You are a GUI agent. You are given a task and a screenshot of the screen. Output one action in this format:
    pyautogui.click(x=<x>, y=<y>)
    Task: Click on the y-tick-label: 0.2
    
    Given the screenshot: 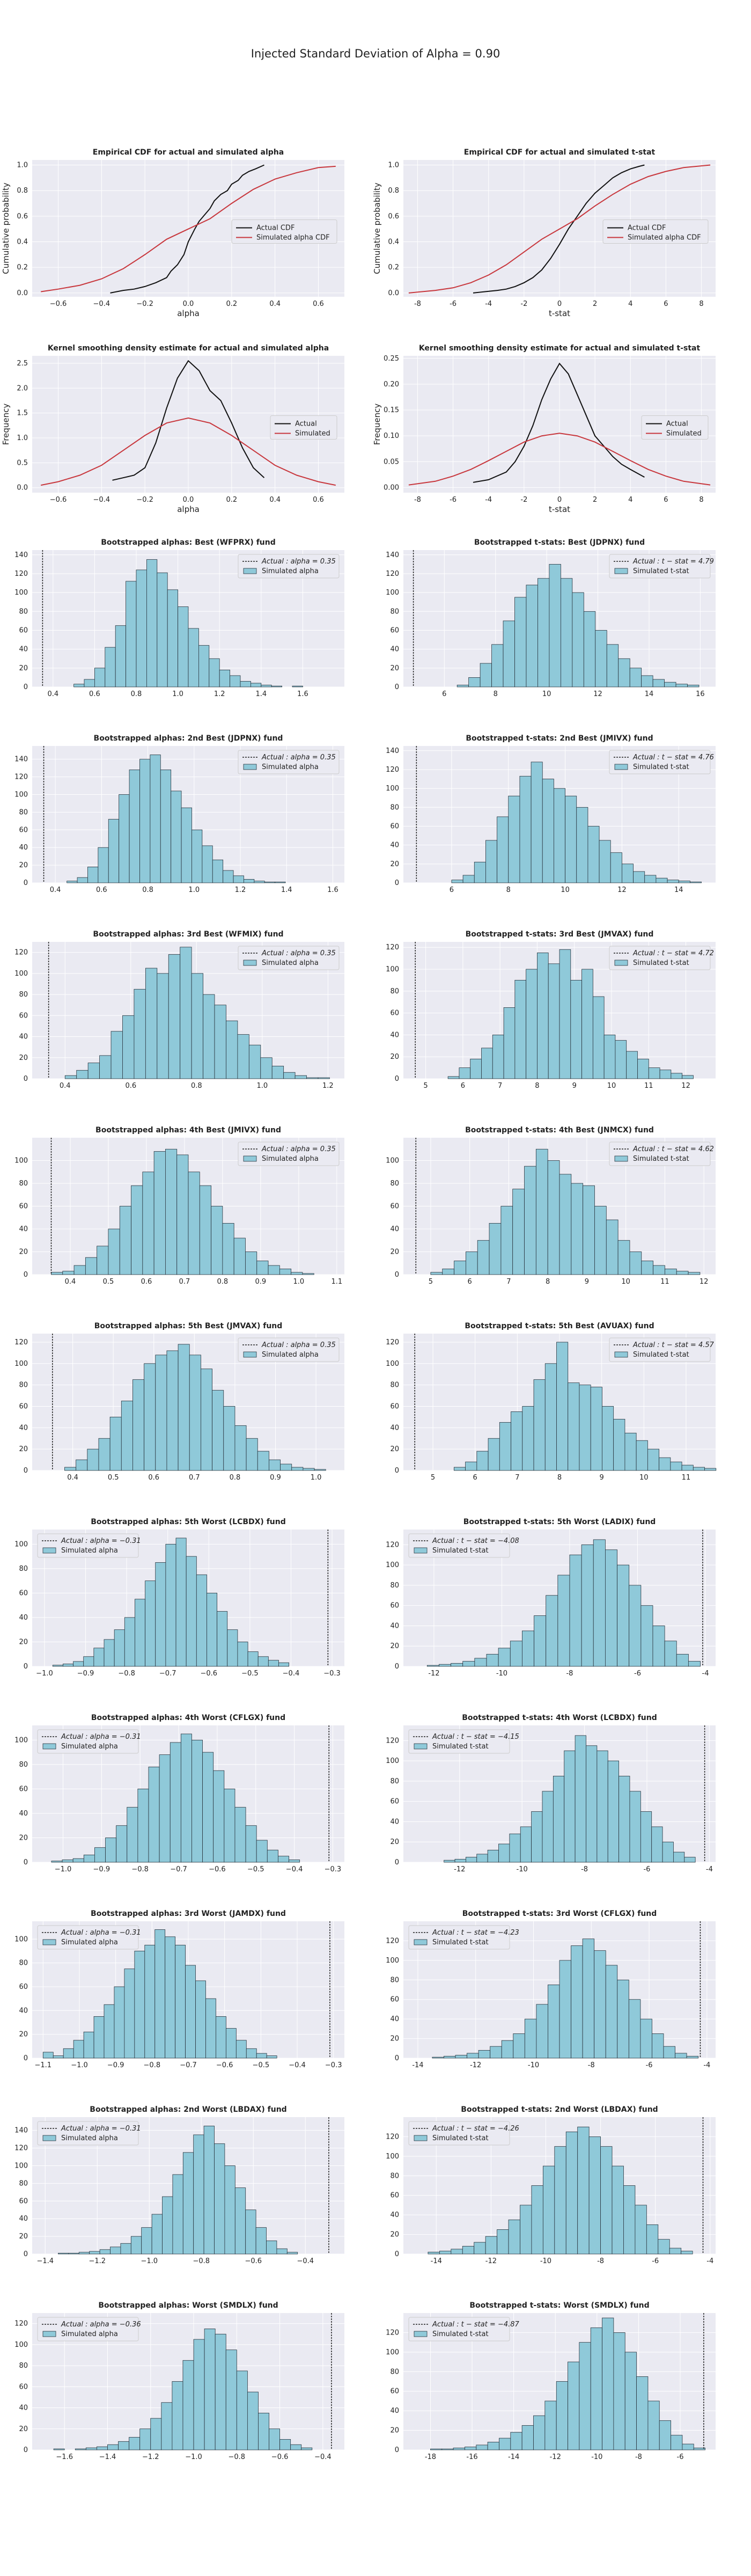 What is the action you would take?
    pyautogui.click(x=23, y=268)
    